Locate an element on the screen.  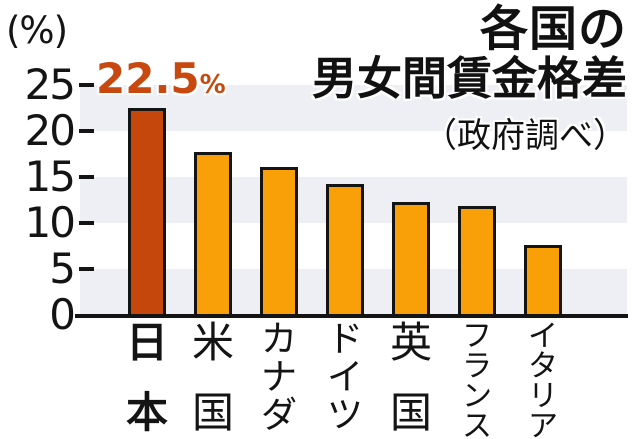
y-tick-label: 25 is located at coordinates (50, 84).